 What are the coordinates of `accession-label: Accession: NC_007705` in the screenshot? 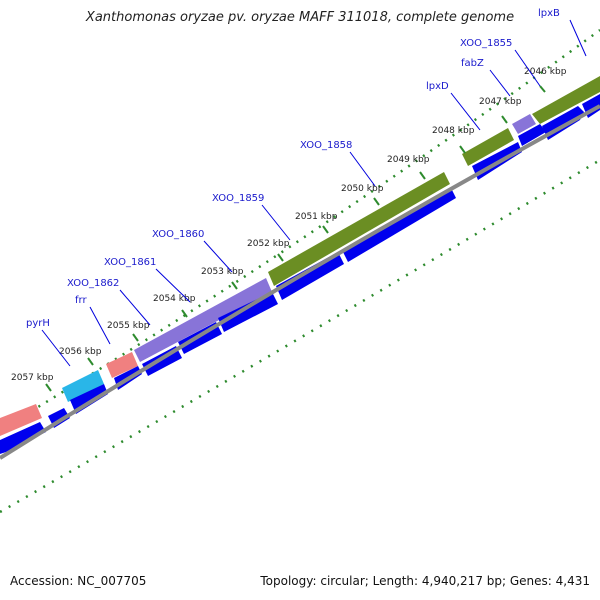 It's located at (78, 581).